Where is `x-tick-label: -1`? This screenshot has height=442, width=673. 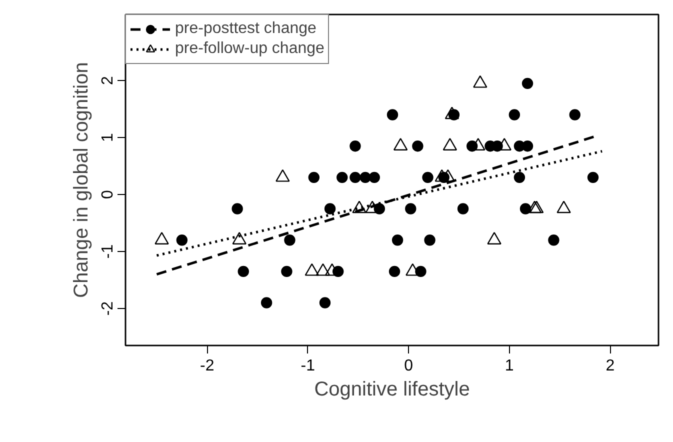 x-tick-label: -1 is located at coordinates (308, 366).